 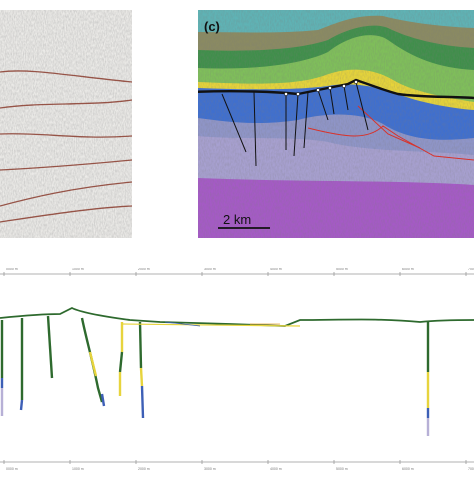 What do you see at coordinates (212, 26) in the screenshot?
I see `panel-label: (c)` at bounding box center [212, 26].